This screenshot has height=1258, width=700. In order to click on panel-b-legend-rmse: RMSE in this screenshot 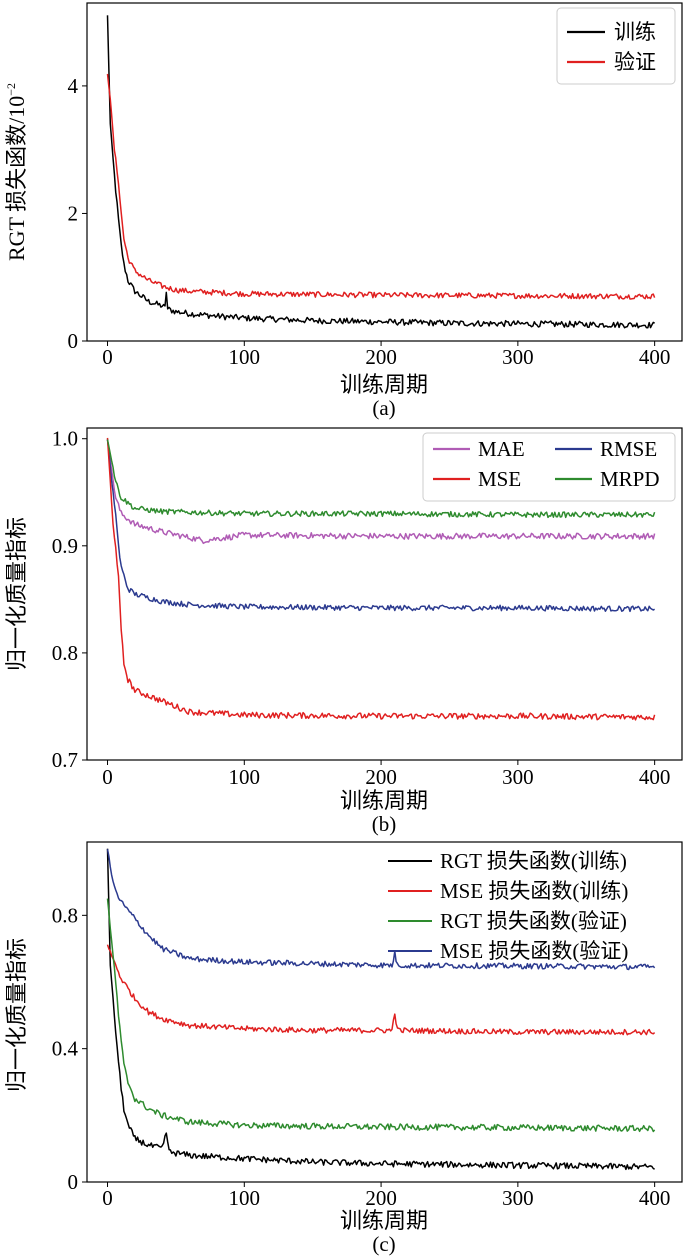, I will do `click(628, 449)`.